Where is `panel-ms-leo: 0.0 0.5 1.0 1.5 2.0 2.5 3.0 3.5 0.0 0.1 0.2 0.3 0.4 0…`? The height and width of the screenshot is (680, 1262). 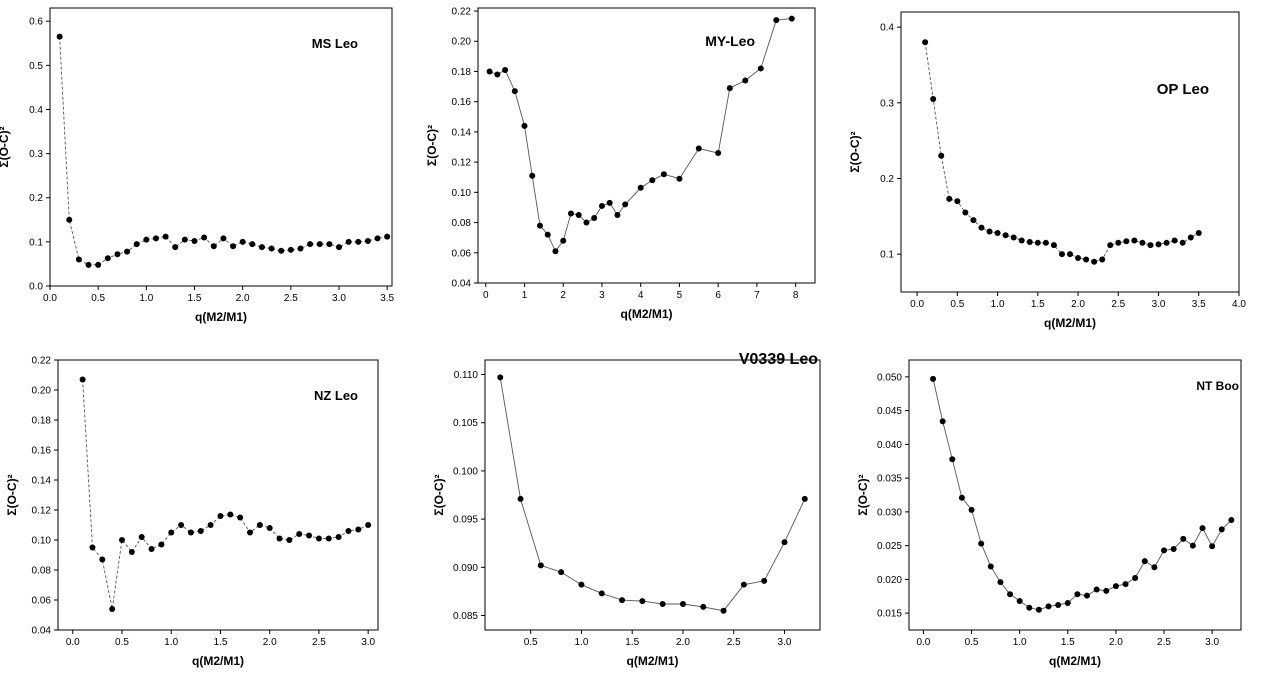
panel-ms-leo: 0.0 0.5 1.0 1.5 2.0 2.5 3.0 3.5 0.0 0.1 0.2 0.3 0.4 0… is located at coordinates (197, 165).